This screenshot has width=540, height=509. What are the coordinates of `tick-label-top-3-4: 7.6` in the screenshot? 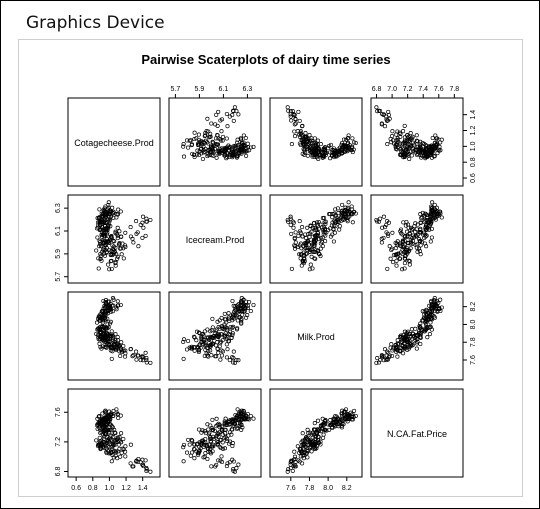 It's located at (439, 89).